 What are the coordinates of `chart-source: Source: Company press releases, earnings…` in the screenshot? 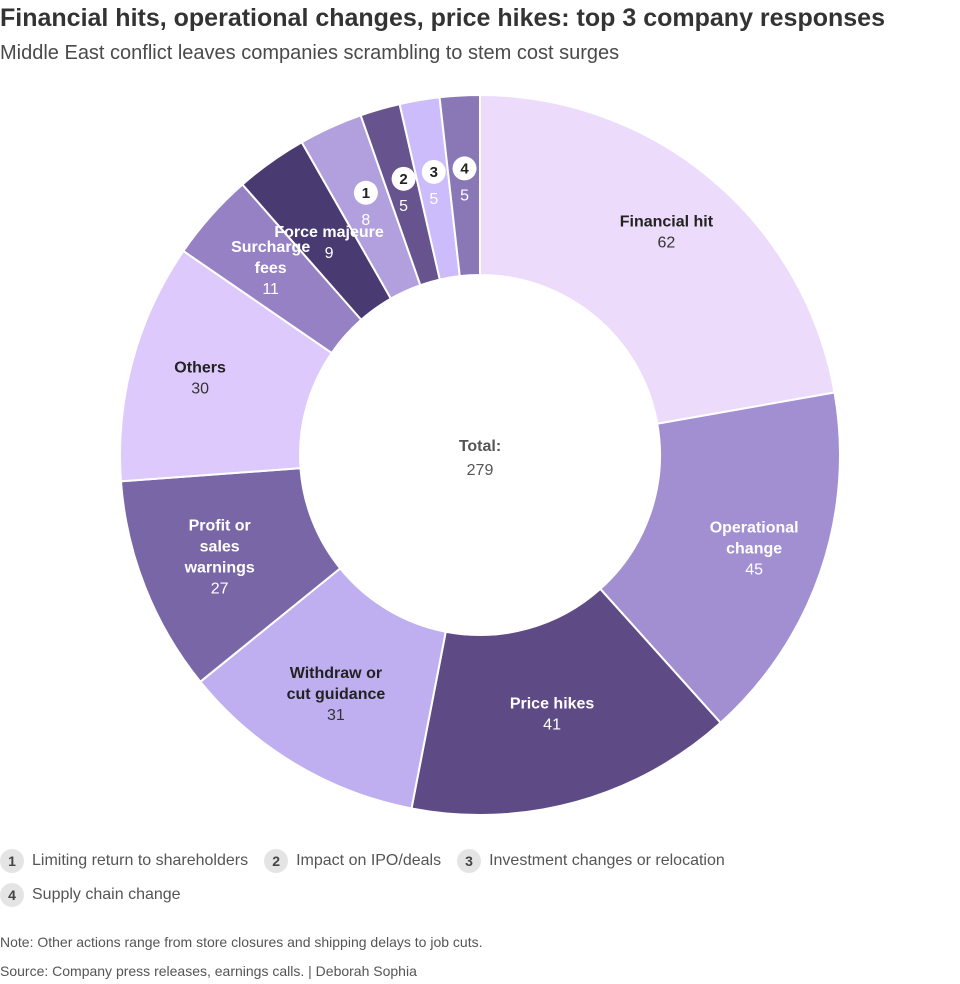 It's located at (208, 971).